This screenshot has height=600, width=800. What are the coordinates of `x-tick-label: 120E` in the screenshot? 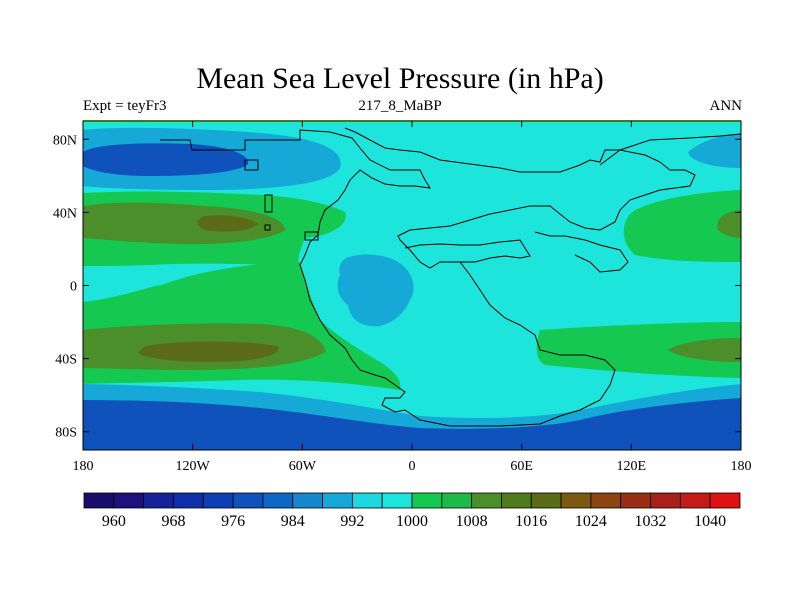 It's located at (632, 466).